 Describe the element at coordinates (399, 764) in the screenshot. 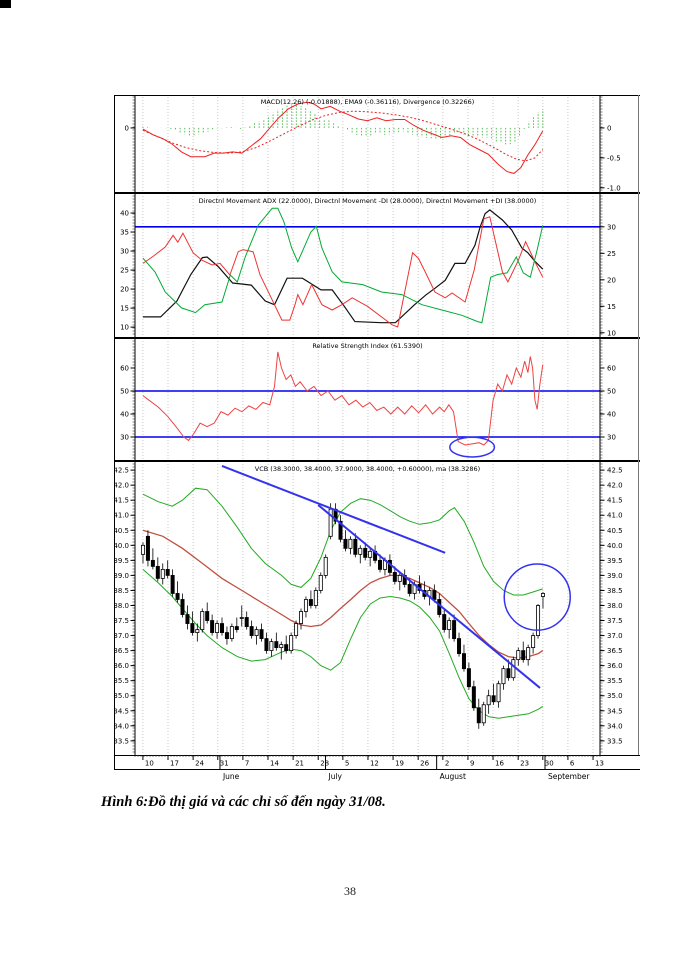

I see `svg-text: 19` at that location.